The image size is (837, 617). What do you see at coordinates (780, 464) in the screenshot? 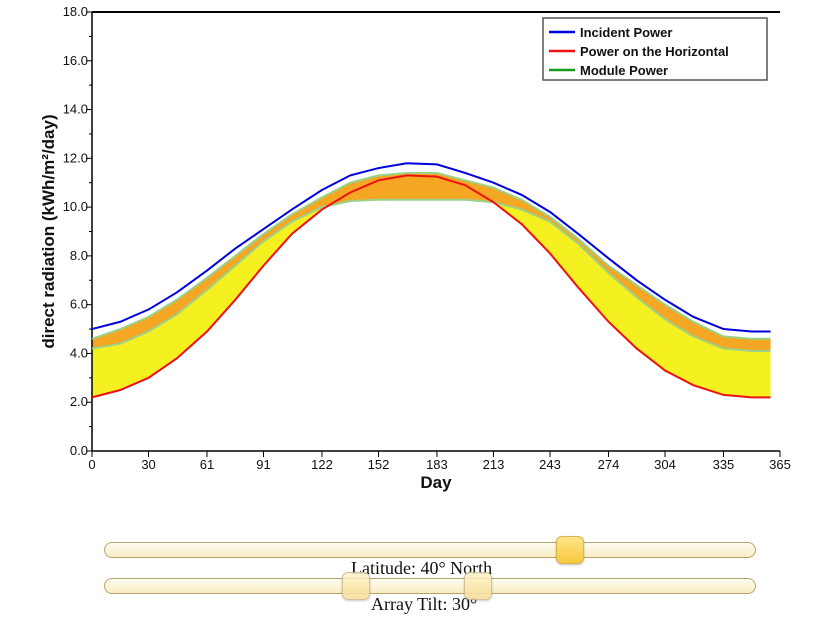
I see `x-tick-label: 365` at bounding box center [780, 464].